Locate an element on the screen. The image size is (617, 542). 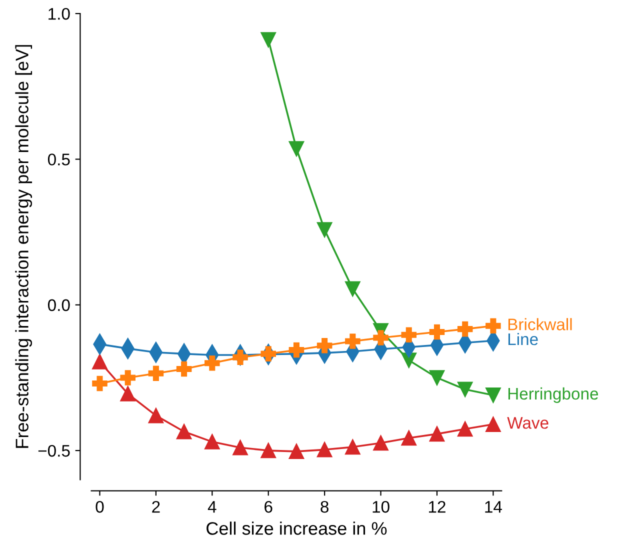
x-tick-label: 0 is located at coordinates (100, 506).